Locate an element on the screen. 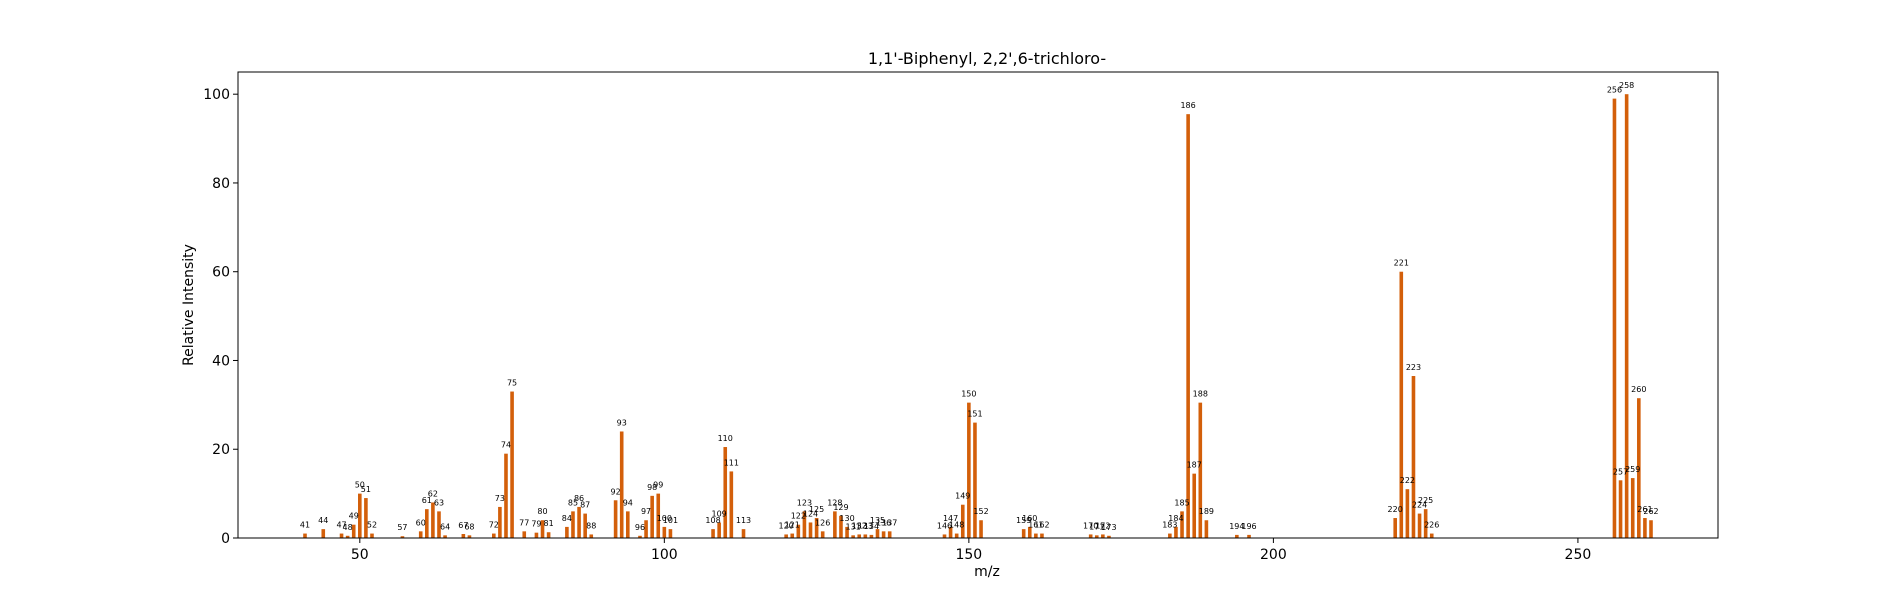 The image size is (1900, 600). peak-label: 148 is located at coordinates (956, 525).